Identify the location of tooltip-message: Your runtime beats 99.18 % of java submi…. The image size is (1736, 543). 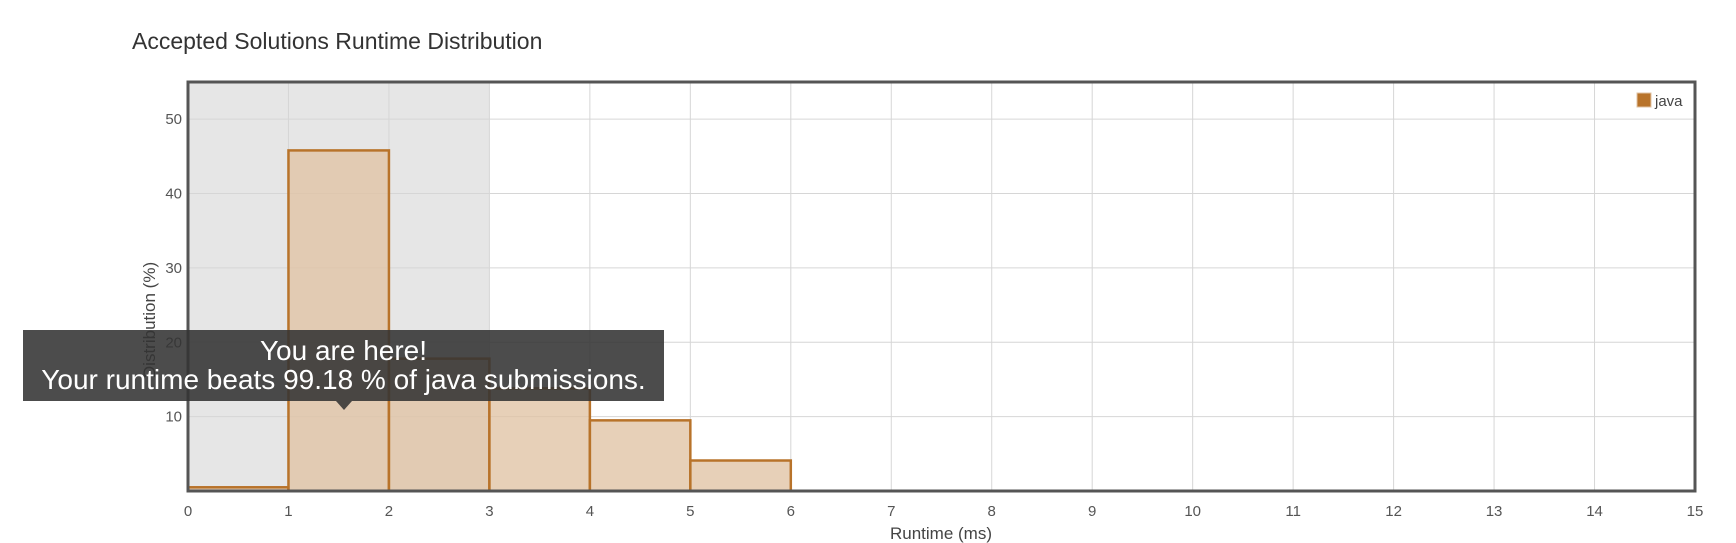
(343, 379).